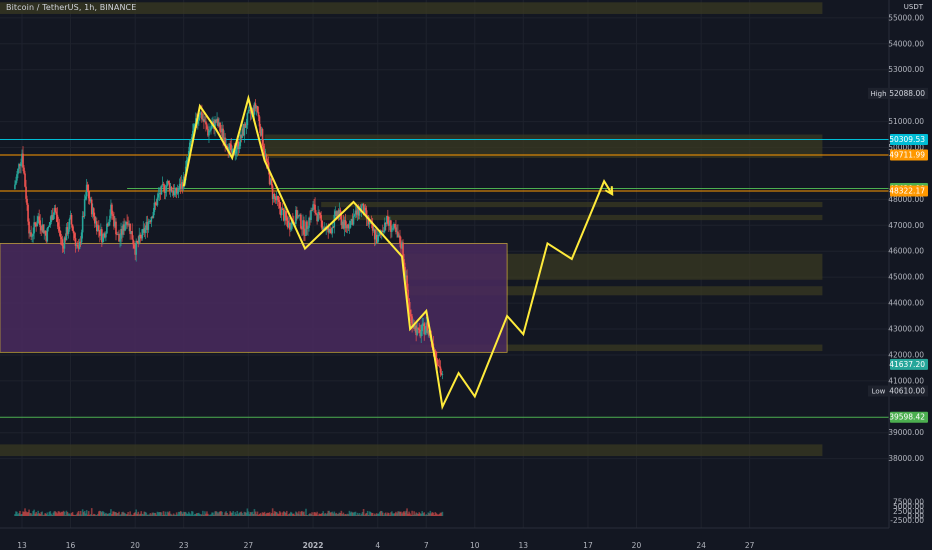  Describe the element at coordinates (906, 251) in the screenshot. I see `price-tick-label: 46000.00` at that location.